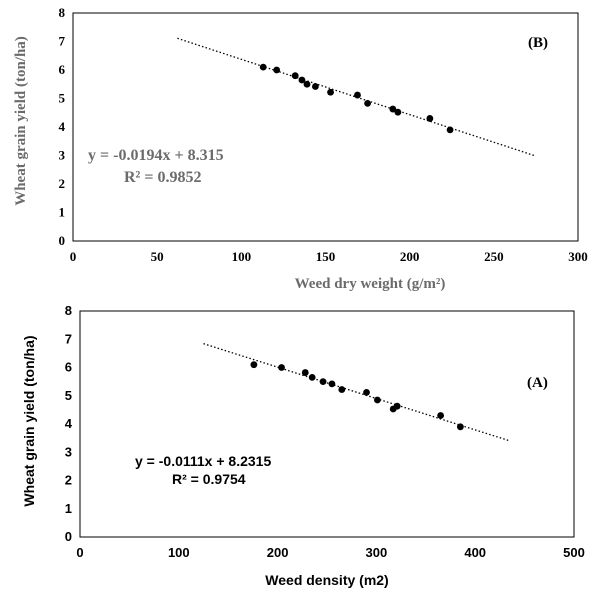 This screenshot has width=591, height=593. What do you see at coordinates (330, 552) in the screenshot?
I see `x-tick-labels: 0 100 200 300 400 500` at bounding box center [330, 552].